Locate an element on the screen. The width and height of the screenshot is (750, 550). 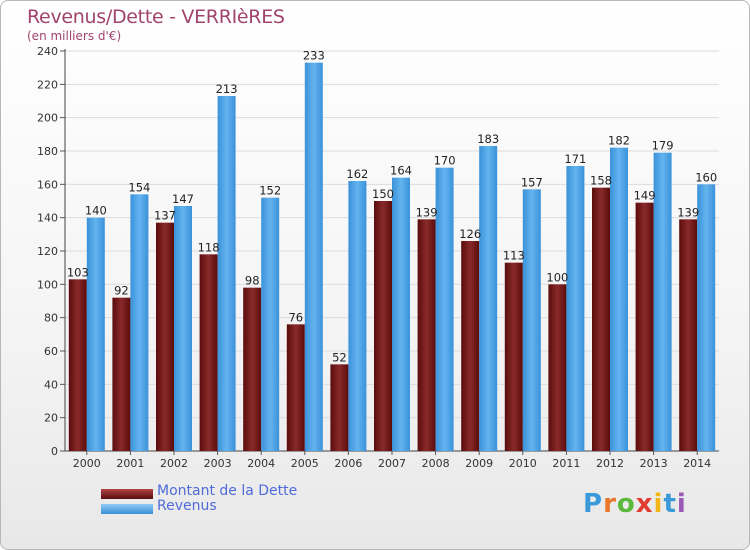
data-label-dette: 92 is located at coordinates (121, 291).